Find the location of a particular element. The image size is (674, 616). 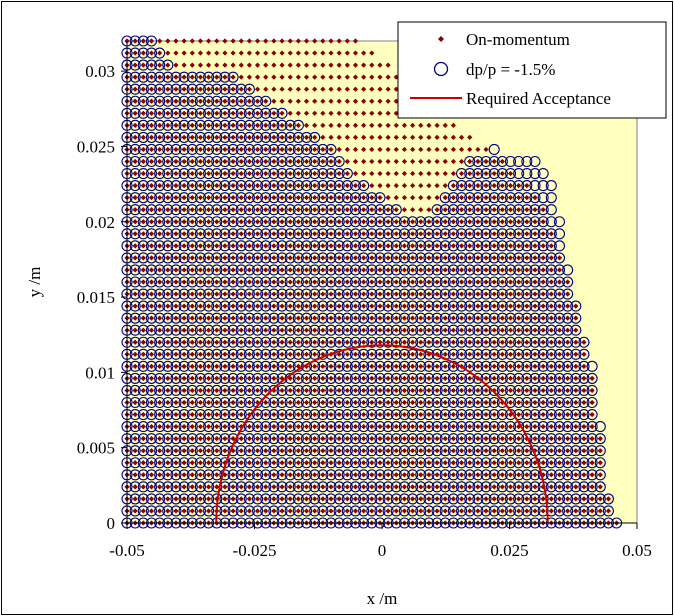

y-tick-label: 0 is located at coordinates (111, 523).